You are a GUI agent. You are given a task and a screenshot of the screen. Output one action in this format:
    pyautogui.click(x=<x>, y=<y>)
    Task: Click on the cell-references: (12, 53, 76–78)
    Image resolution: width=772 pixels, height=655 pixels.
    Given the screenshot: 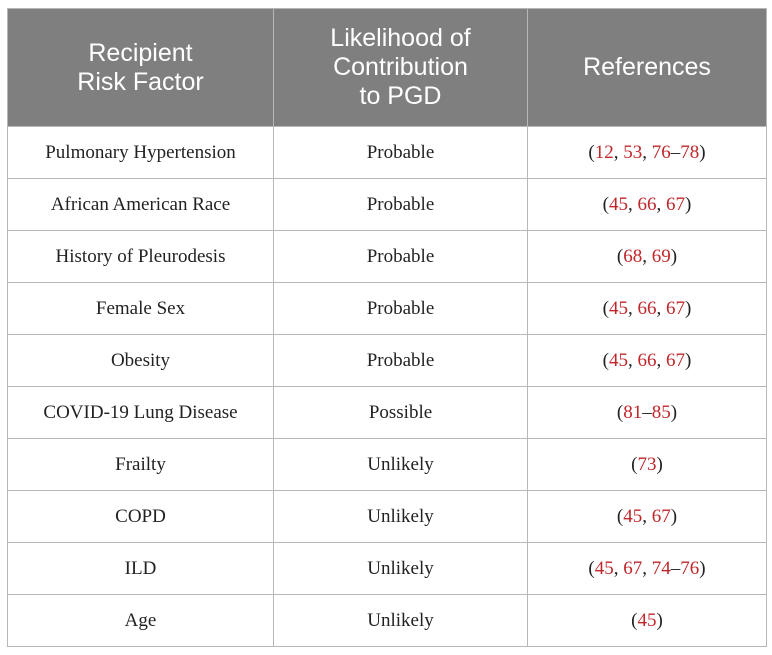 What is the action you would take?
    pyautogui.click(x=647, y=152)
    